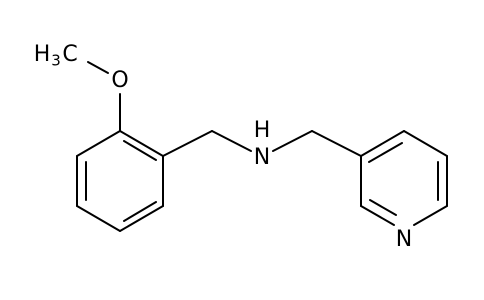 This screenshot has height=300, width=484. I want to click on atom-subscript: 3, so click(56, 61).